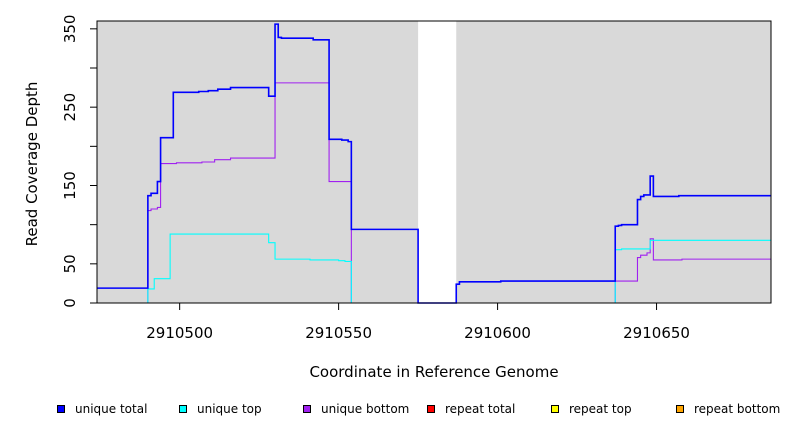  I want to click on y-tick-label: 50, so click(70, 263).